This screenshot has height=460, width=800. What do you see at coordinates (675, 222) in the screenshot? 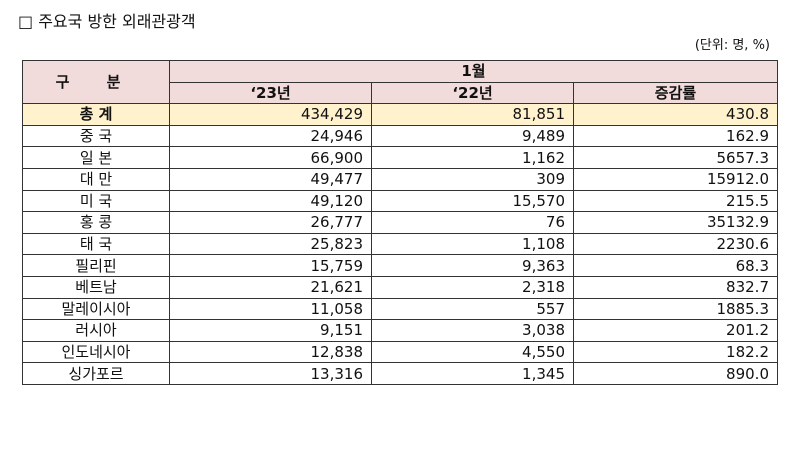
I see `value-change: 35132.9` at bounding box center [675, 222].